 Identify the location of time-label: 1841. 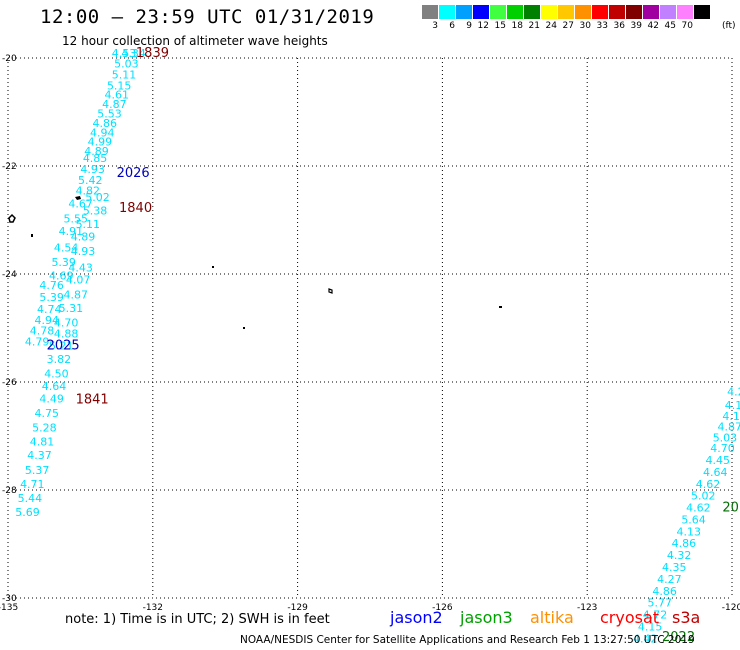
(92, 400).